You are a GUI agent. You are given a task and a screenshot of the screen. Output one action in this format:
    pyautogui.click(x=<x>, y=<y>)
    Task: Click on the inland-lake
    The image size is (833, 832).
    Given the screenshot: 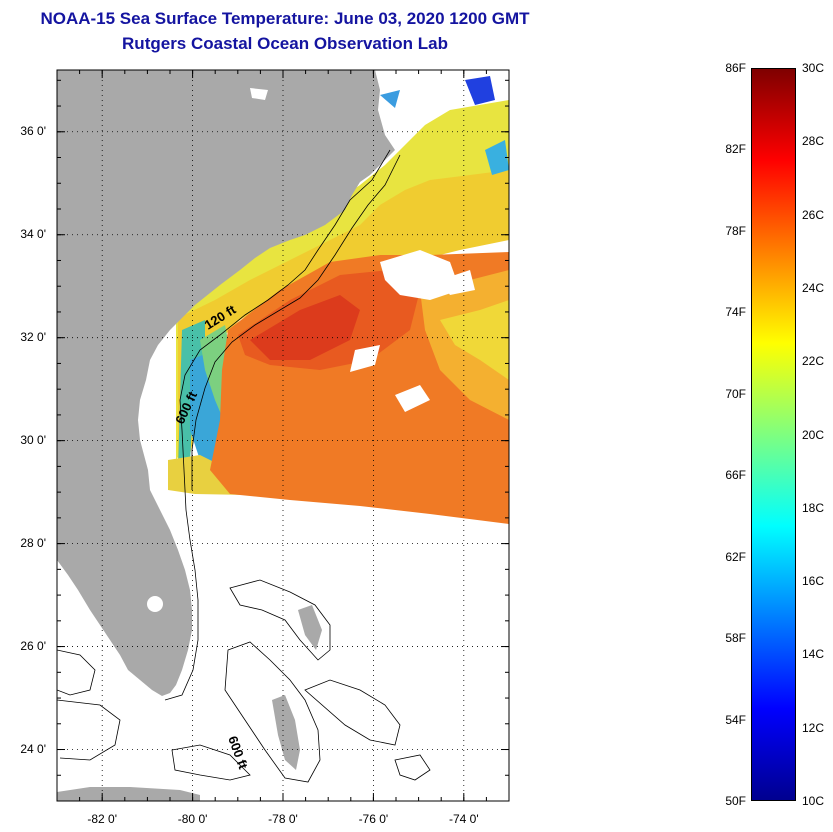 What is the action you would take?
    pyautogui.click(x=259, y=94)
    